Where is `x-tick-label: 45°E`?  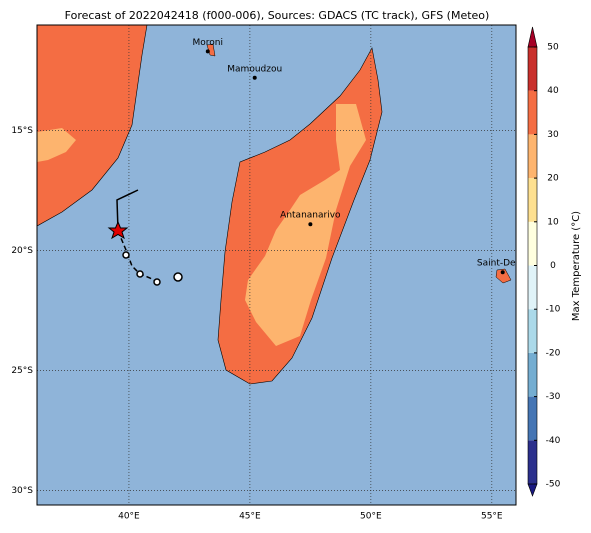 x-tick-label: 45°E is located at coordinates (250, 517).